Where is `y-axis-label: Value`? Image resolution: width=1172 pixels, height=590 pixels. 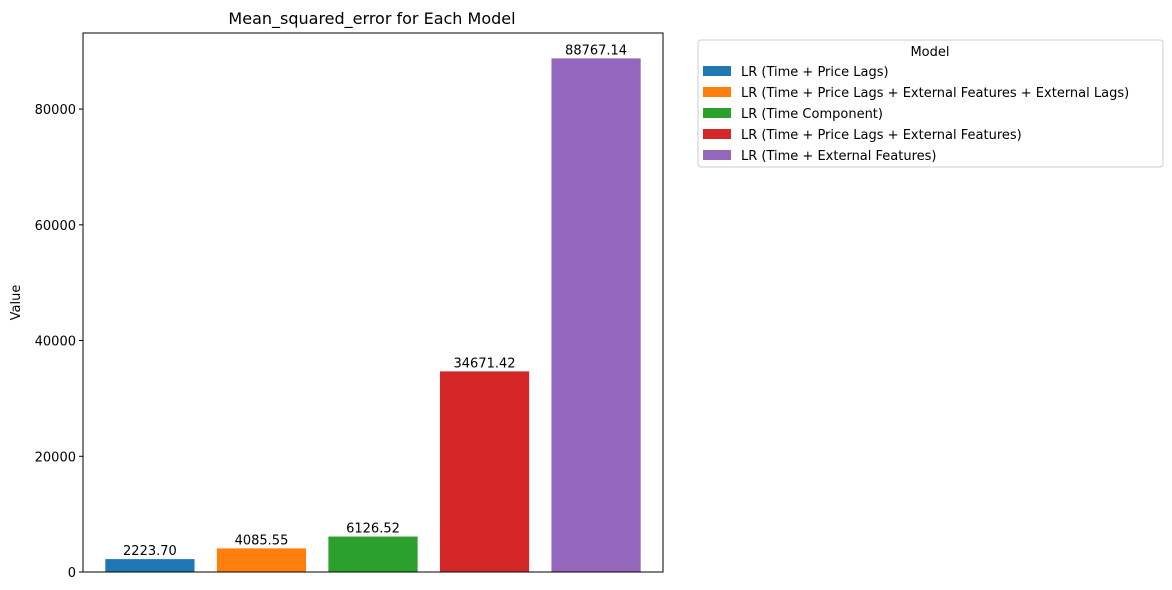 y-axis-label: Value is located at coordinates (16, 303).